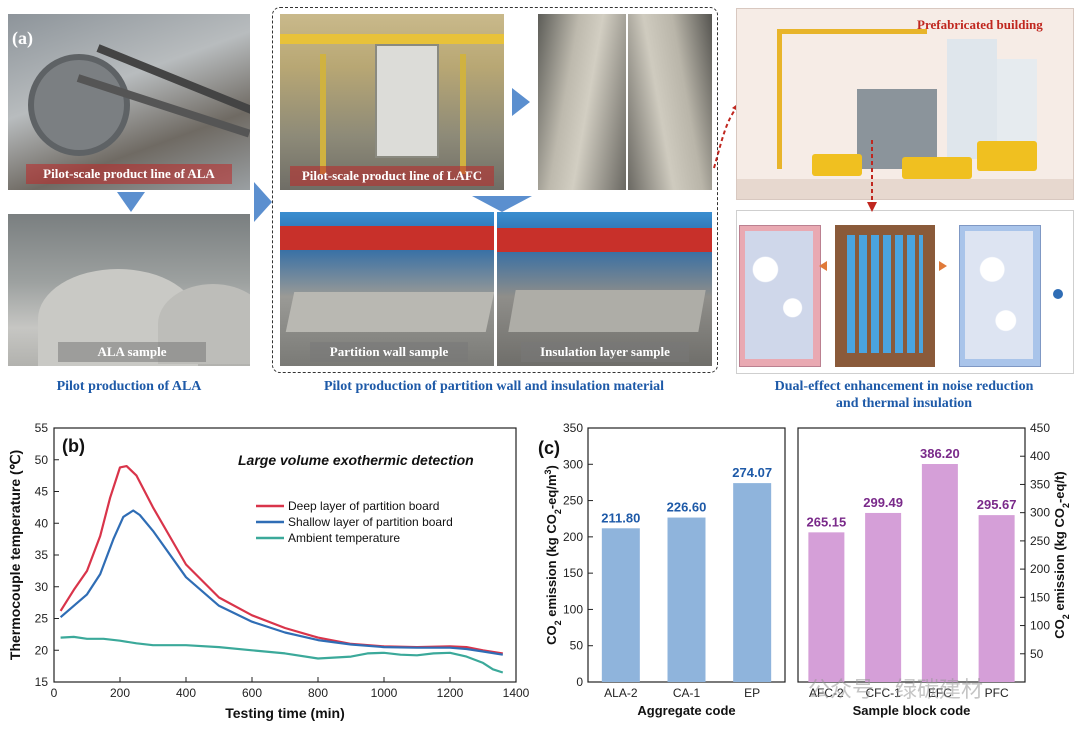 Image resolution: width=1080 pixels, height=729 pixels. I want to click on x-tick-label-right: PFC, so click(997, 693).